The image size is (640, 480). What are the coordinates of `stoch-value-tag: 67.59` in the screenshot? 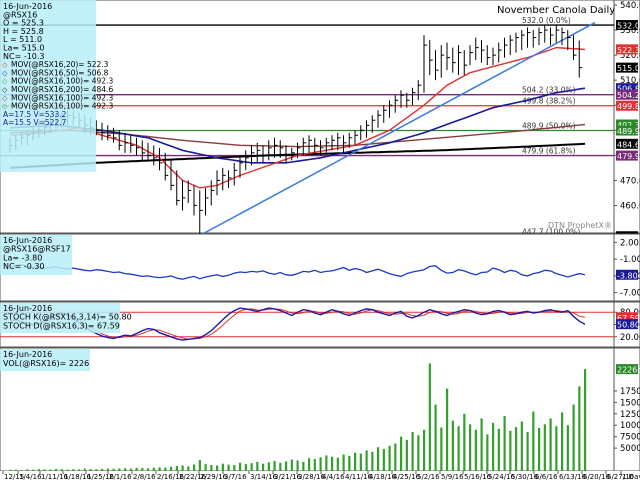 It's located at (628, 318).